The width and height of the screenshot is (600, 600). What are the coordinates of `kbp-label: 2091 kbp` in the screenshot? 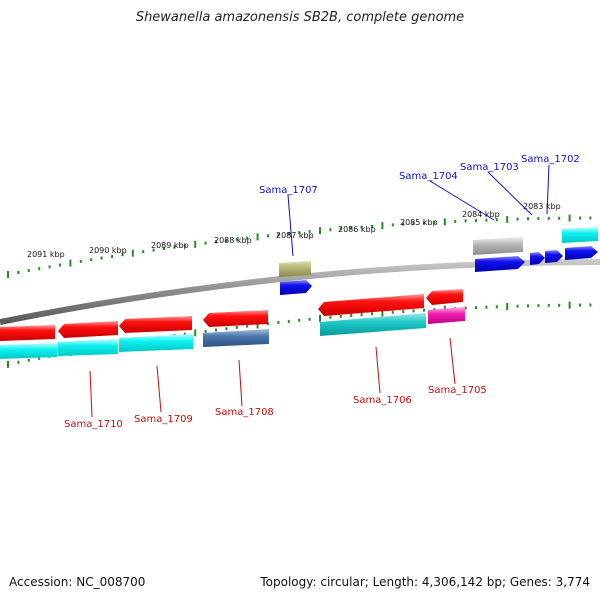 It's located at (46, 254).